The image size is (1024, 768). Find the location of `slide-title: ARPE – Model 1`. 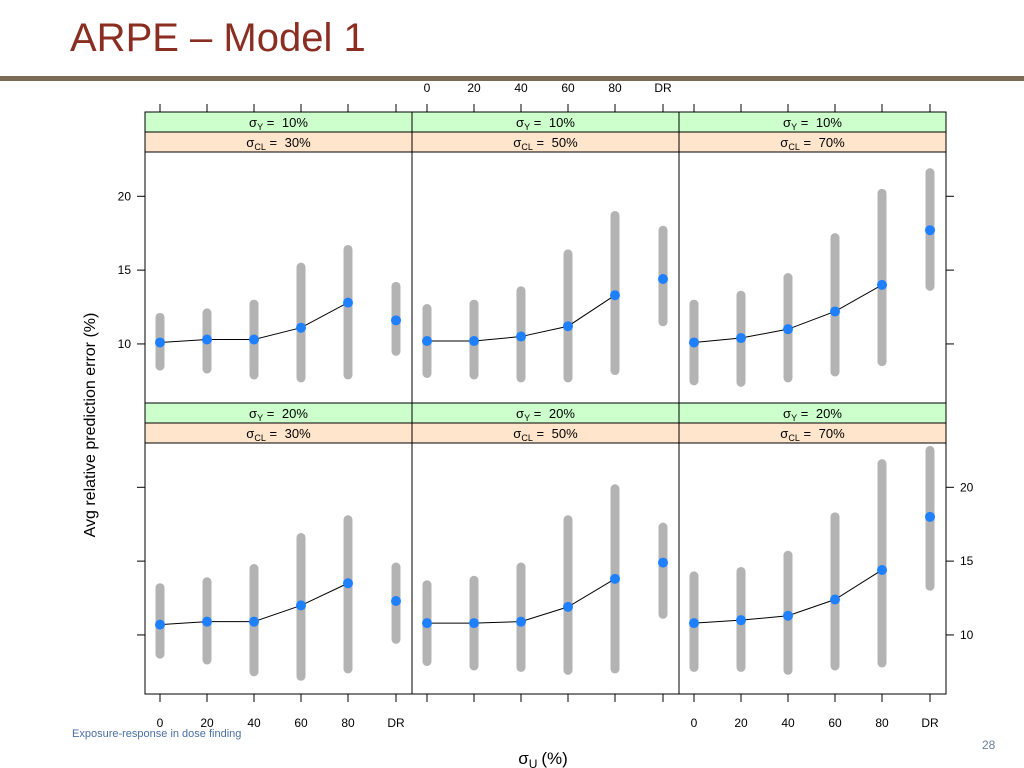

slide-title: ARPE – Model 1 is located at coordinates (218, 38).